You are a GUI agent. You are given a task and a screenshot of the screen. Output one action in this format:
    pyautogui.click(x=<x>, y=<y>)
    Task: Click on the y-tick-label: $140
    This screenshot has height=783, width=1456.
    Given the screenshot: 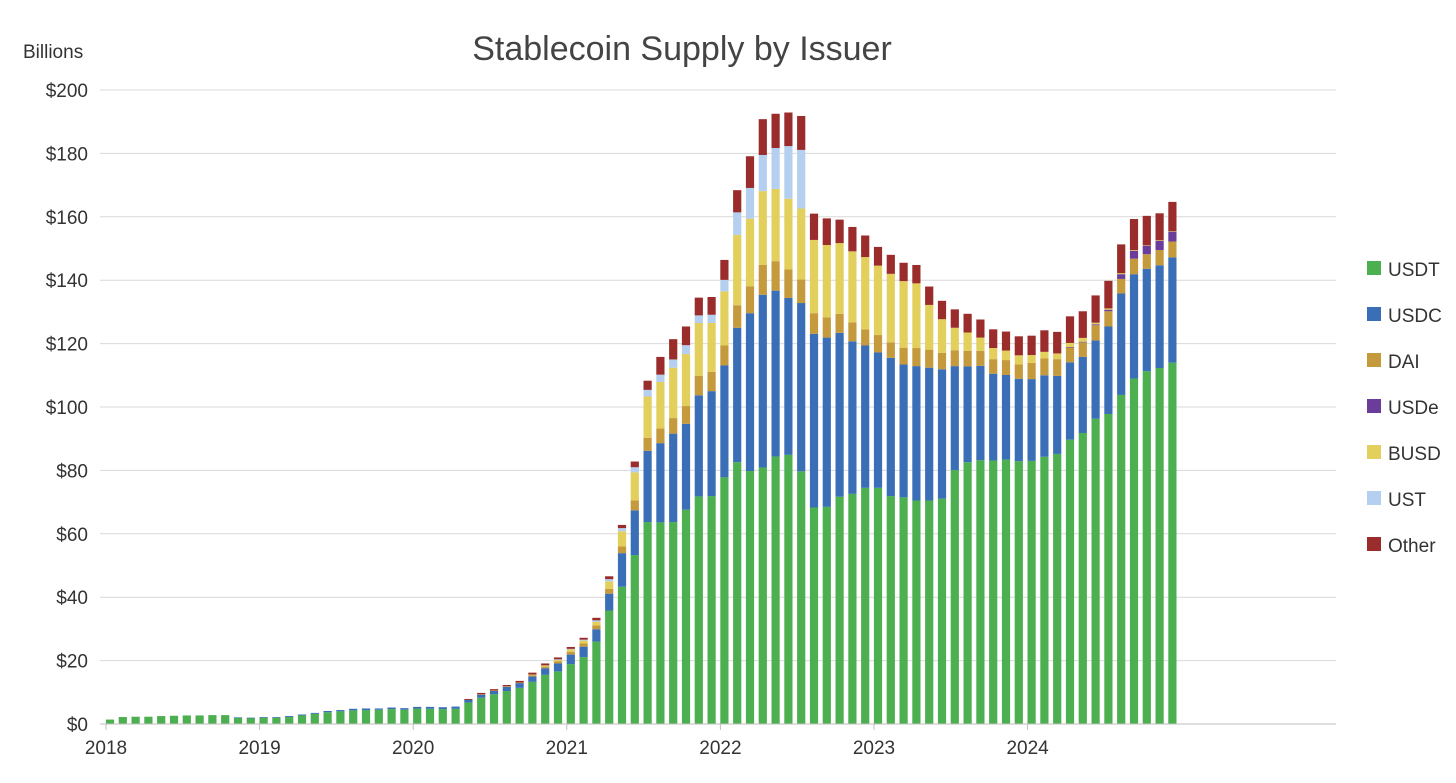 What is the action you would take?
    pyautogui.click(x=67, y=281)
    